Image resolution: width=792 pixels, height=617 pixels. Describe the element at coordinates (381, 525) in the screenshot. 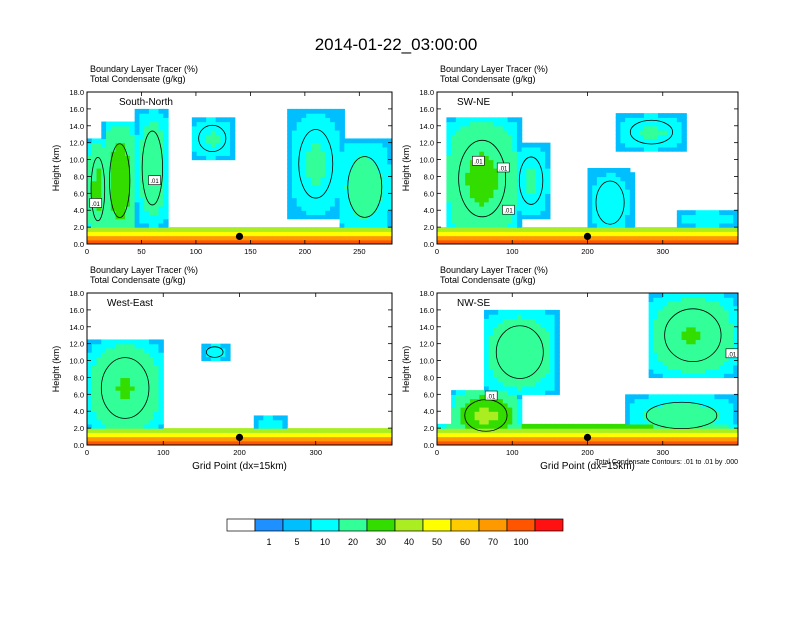

I see `colorbar-swatch` at that location.